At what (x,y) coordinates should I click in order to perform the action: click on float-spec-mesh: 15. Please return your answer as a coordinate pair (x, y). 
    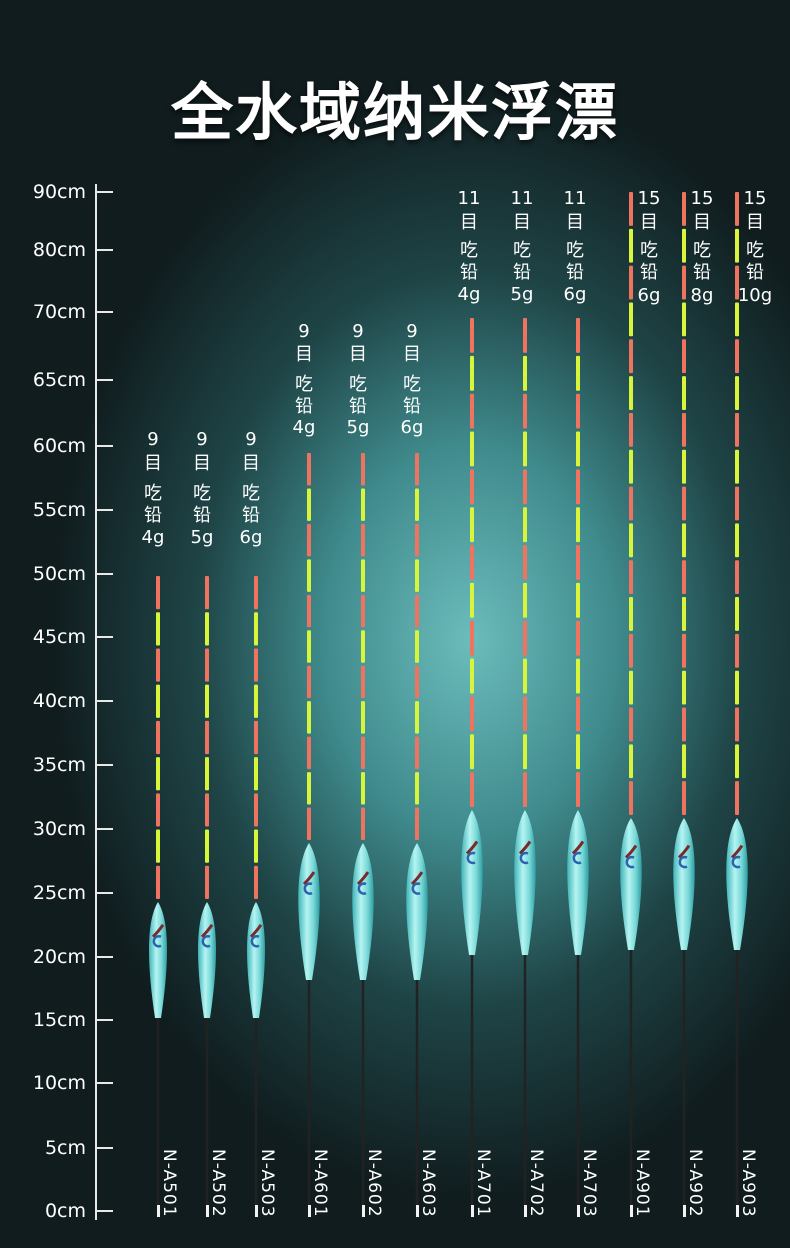
    Looking at the image, I should click on (702, 198).